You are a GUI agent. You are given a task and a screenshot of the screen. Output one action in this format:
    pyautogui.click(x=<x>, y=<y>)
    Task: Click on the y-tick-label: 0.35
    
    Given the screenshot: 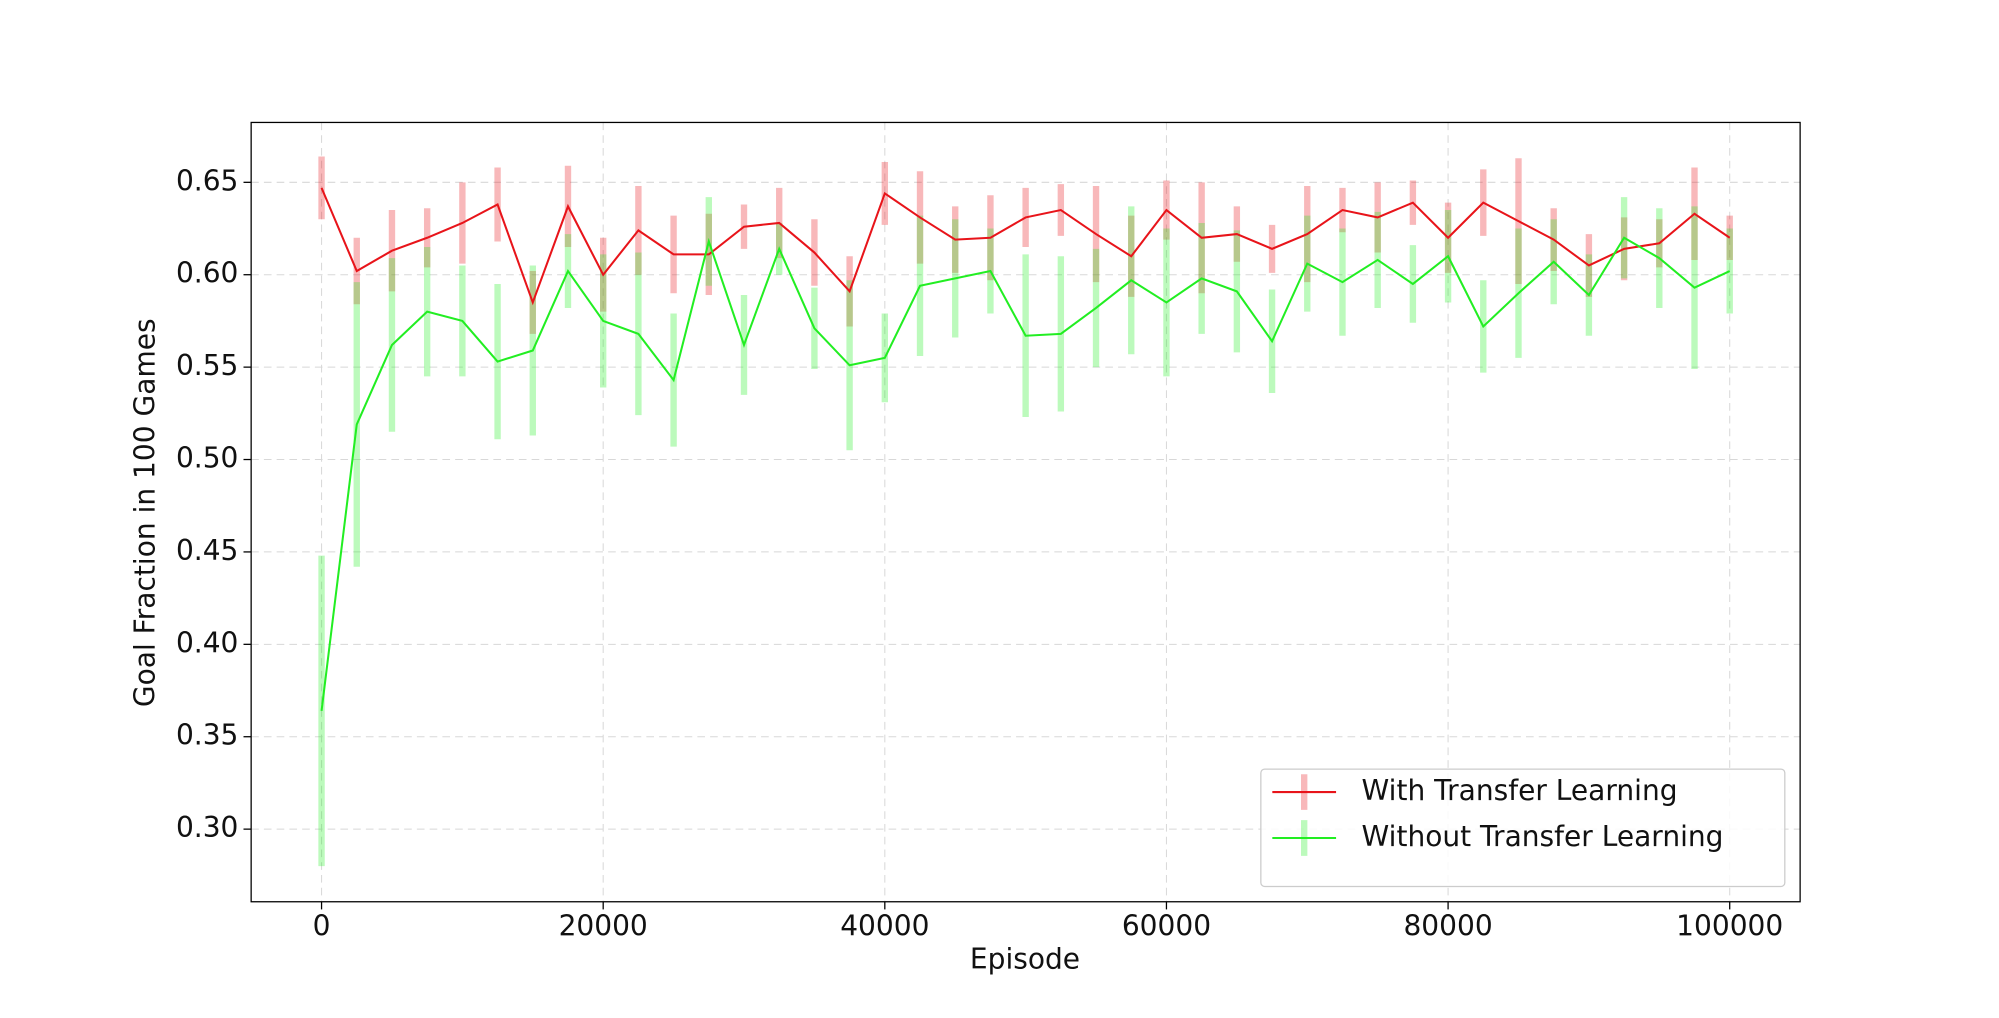 What is the action you would take?
    pyautogui.click(x=207, y=735)
    